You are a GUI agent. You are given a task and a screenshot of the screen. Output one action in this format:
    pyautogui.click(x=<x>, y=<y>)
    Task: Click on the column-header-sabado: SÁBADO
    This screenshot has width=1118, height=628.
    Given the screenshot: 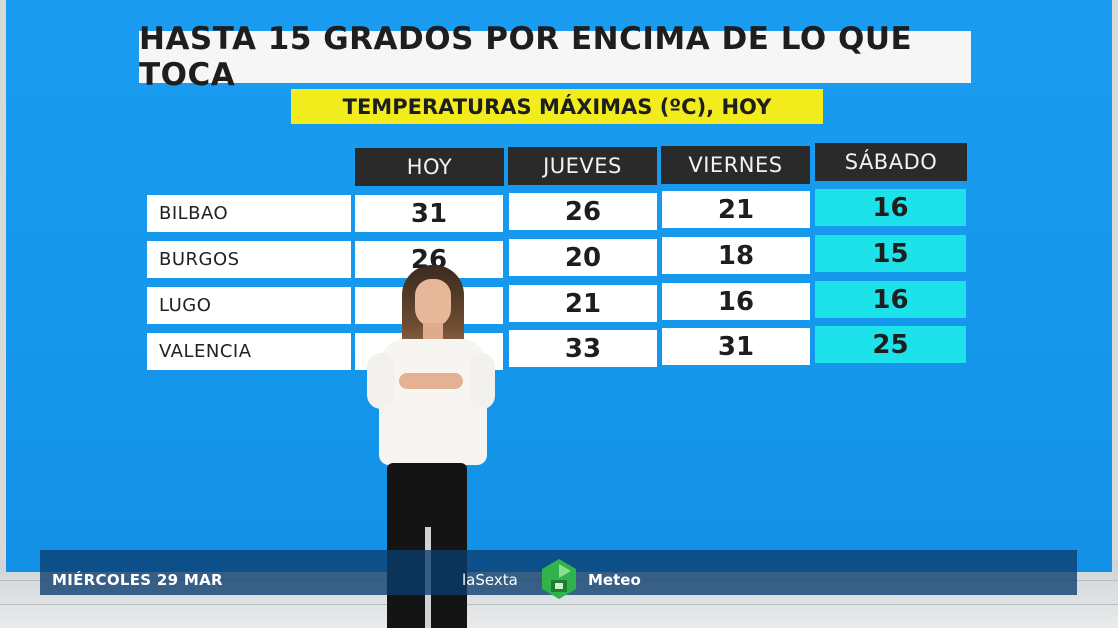 What is the action you would take?
    pyautogui.click(x=891, y=162)
    